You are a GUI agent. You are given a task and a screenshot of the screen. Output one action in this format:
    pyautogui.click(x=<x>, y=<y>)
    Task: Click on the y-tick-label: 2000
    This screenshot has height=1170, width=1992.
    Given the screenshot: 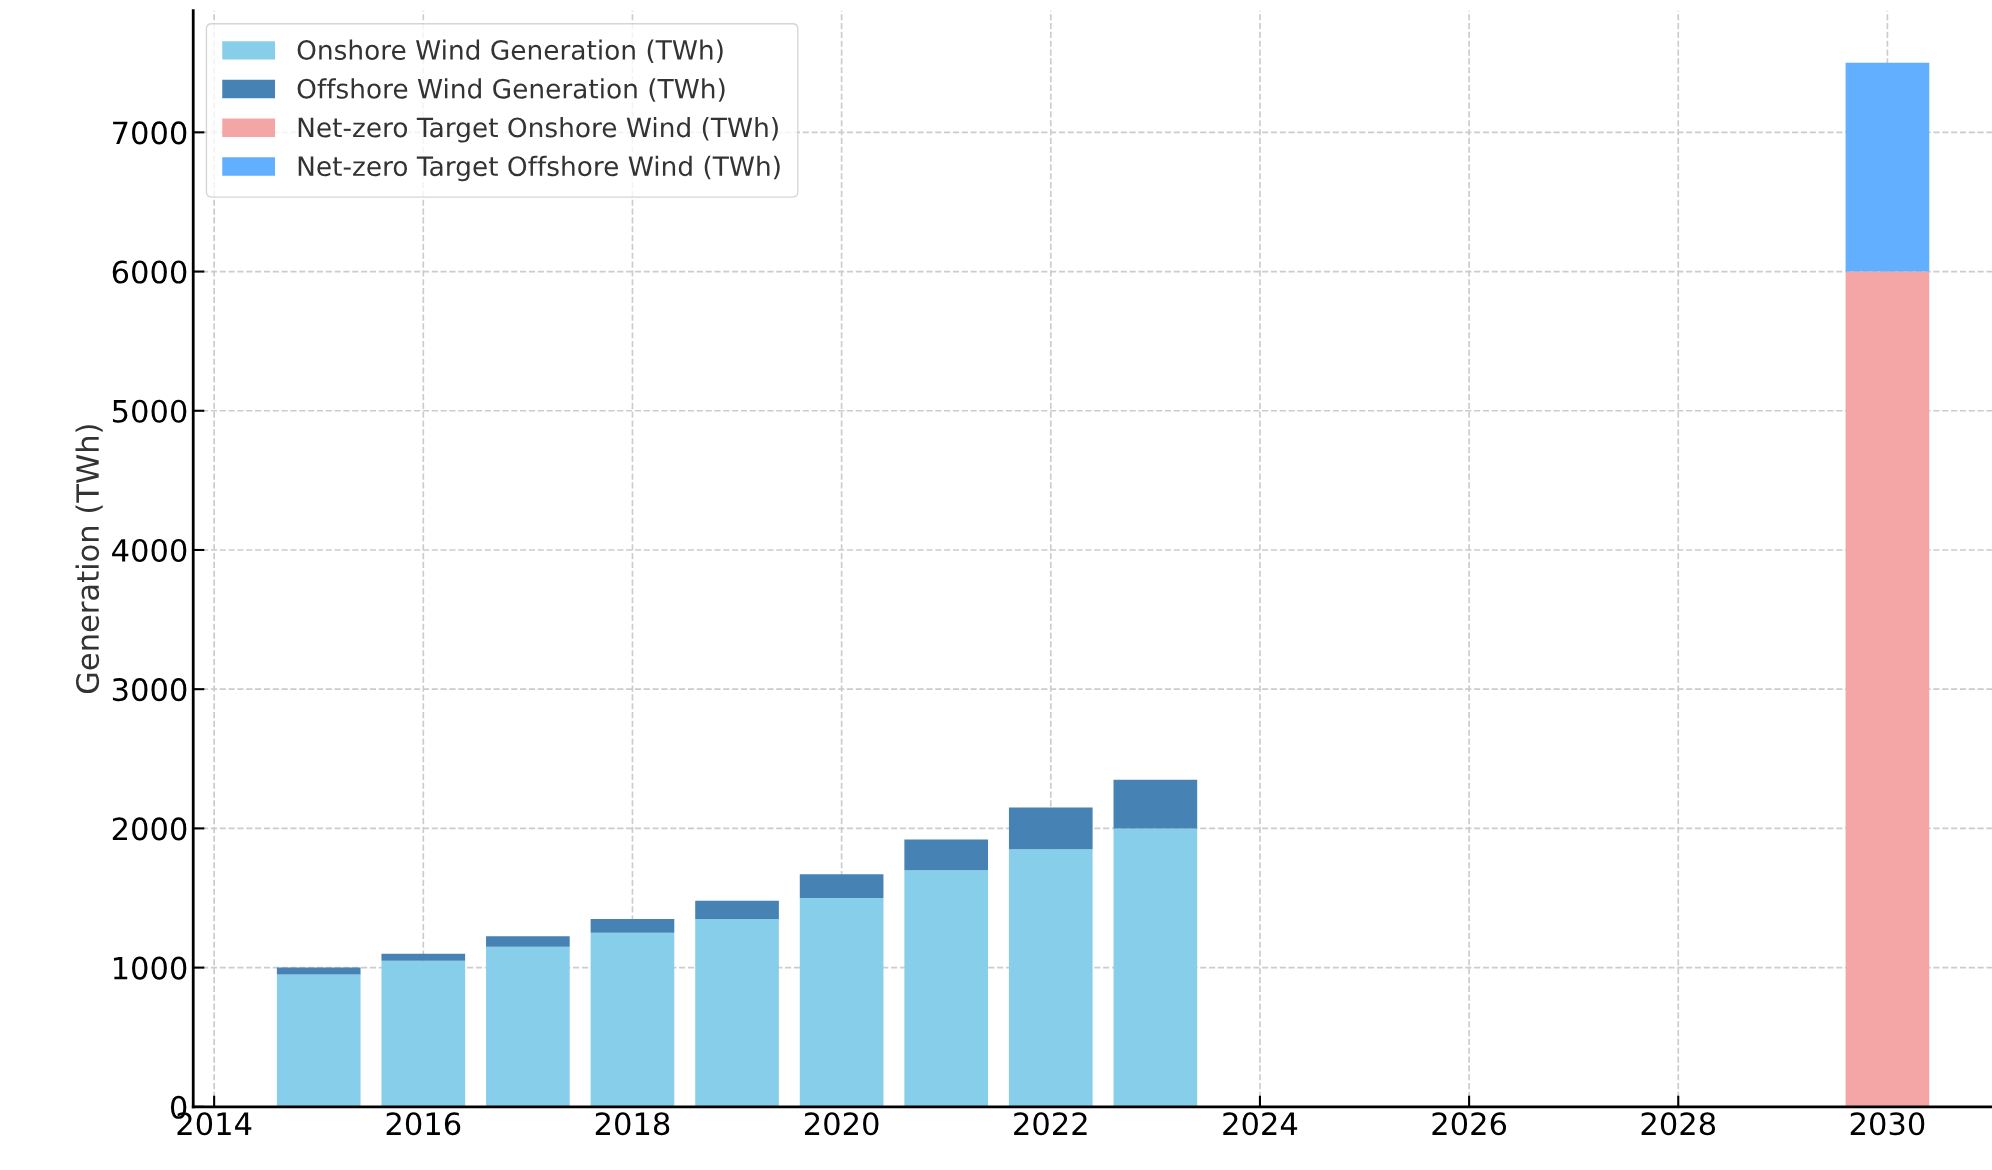 What is the action you would take?
    pyautogui.click(x=149, y=829)
    